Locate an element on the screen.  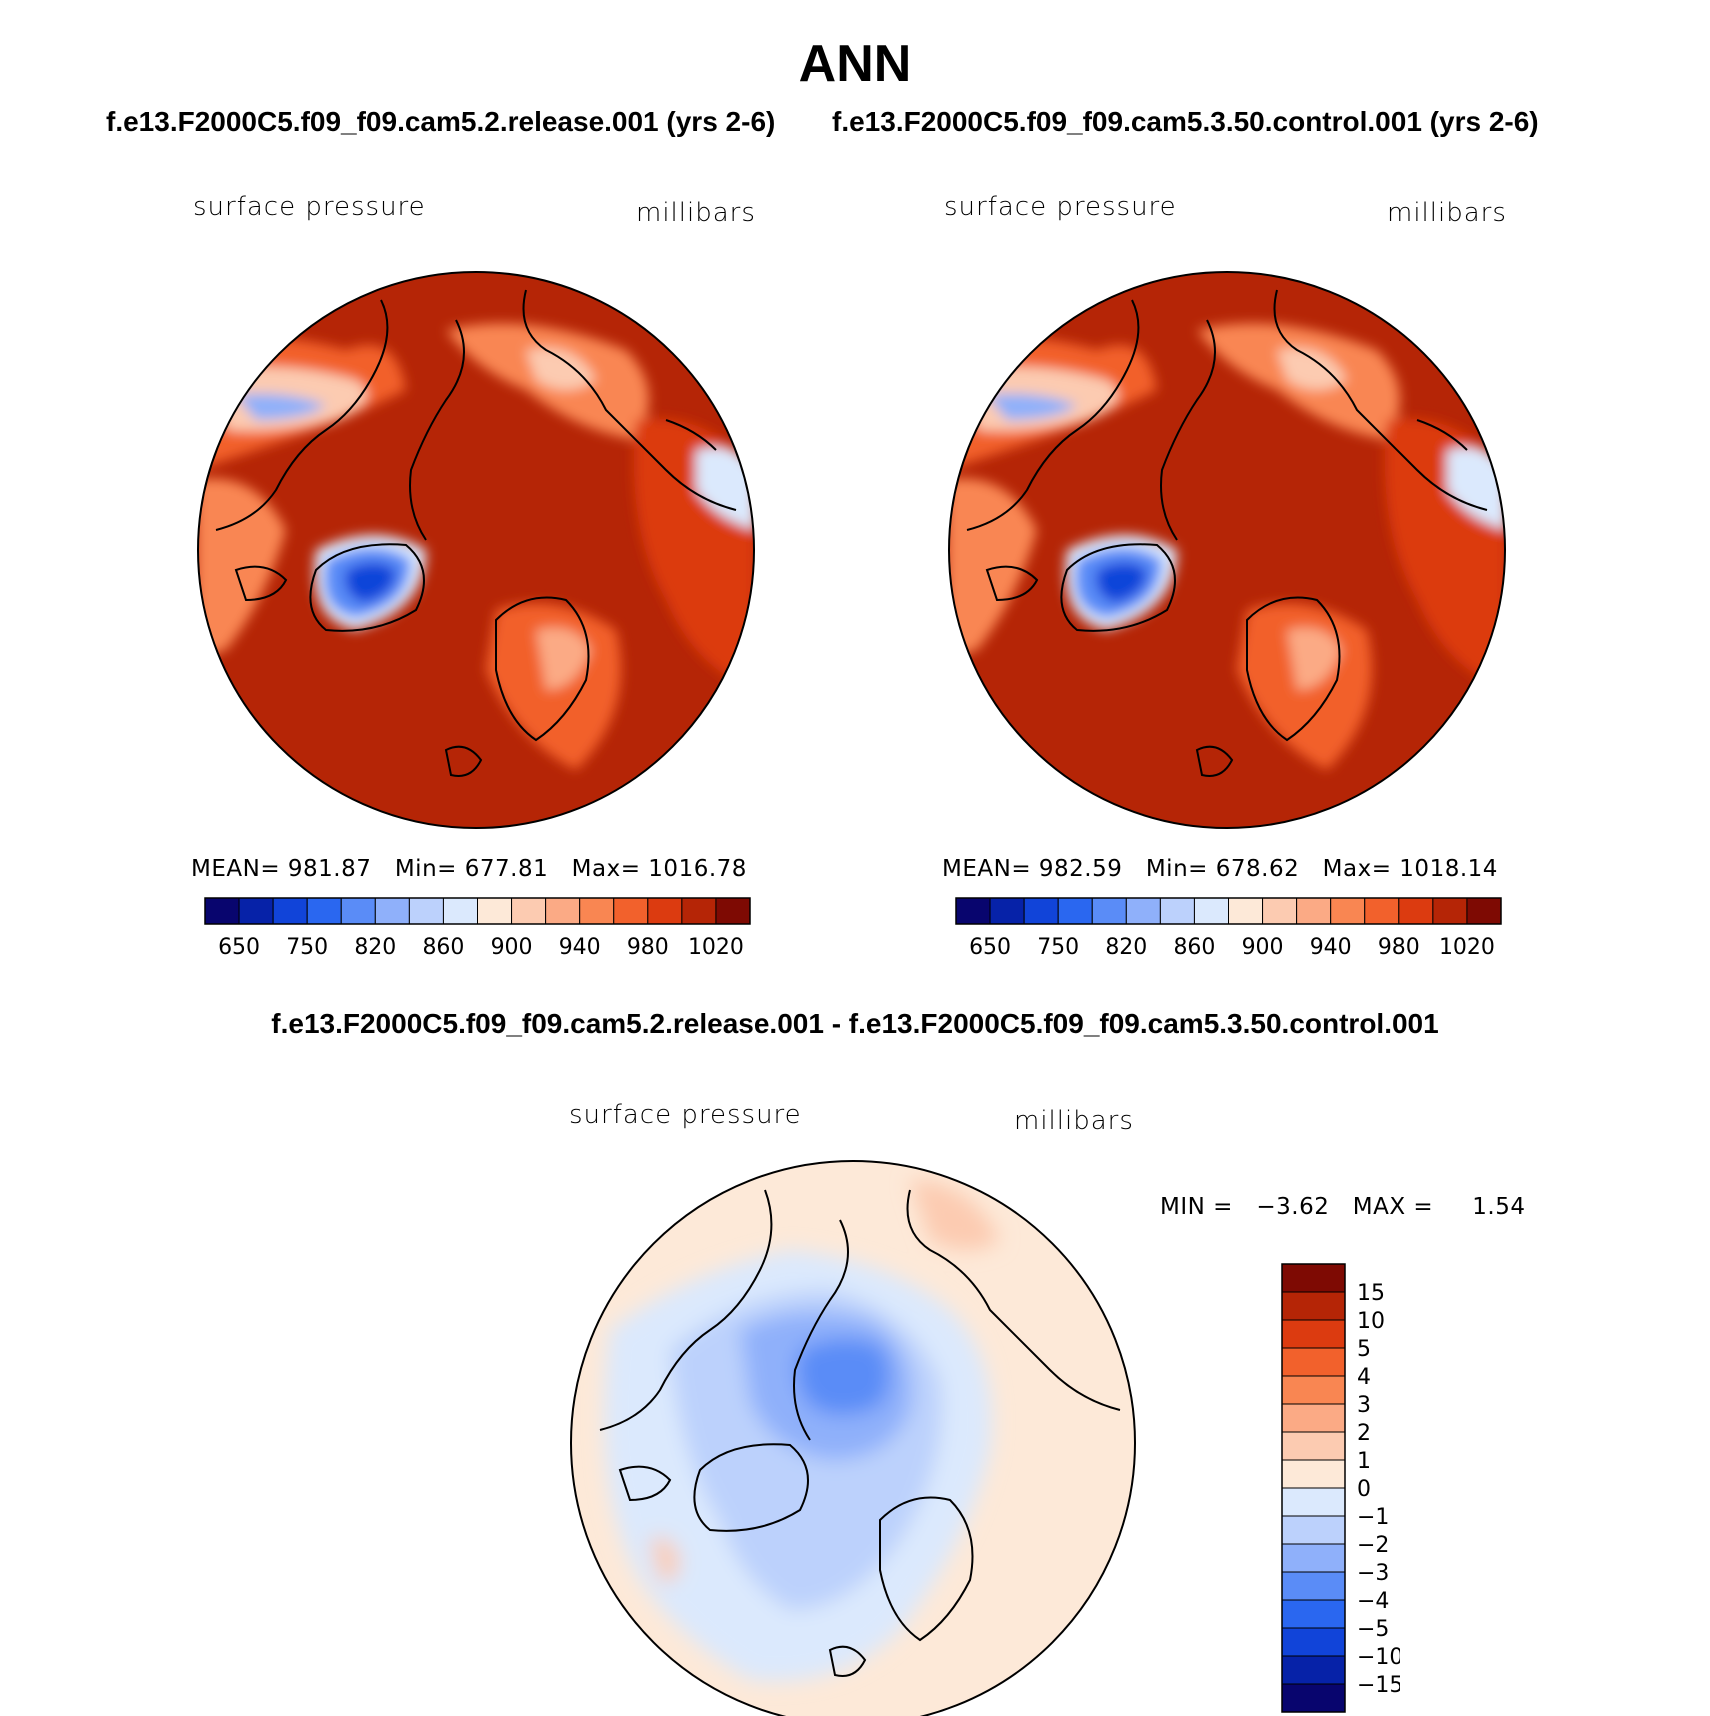
panel-1-colorbar-tick-label: 820 is located at coordinates (375, 947).